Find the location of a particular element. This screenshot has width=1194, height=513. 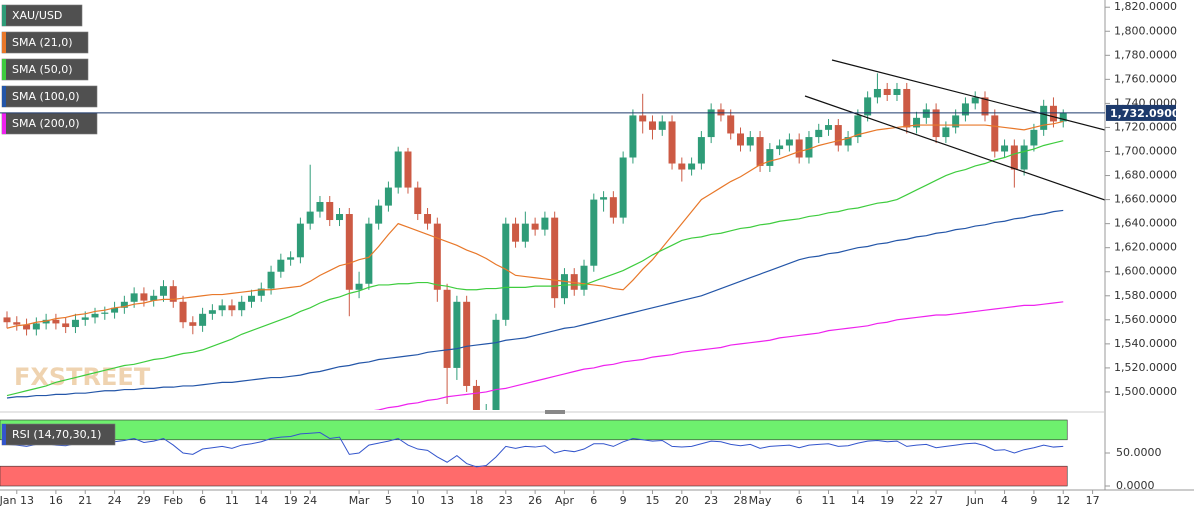

oversold-band is located at coordinates (534, 476).